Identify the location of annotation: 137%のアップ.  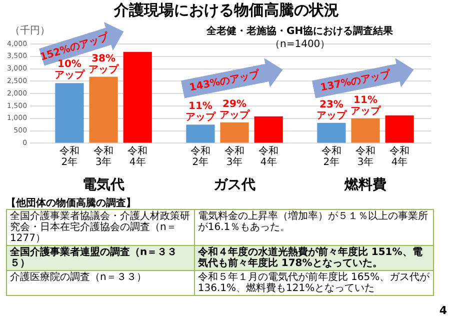
(356, 81).